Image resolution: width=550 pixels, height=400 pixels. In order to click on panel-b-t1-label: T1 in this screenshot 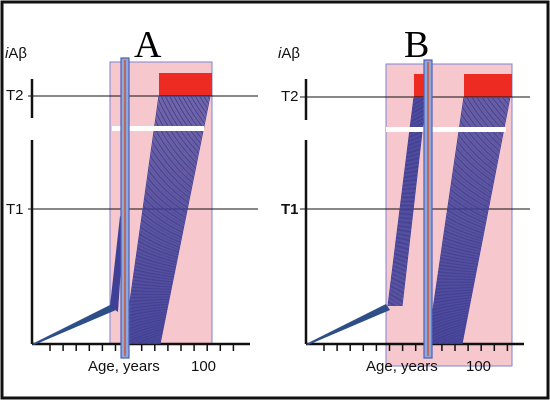, I will do `click(290, 209)`.